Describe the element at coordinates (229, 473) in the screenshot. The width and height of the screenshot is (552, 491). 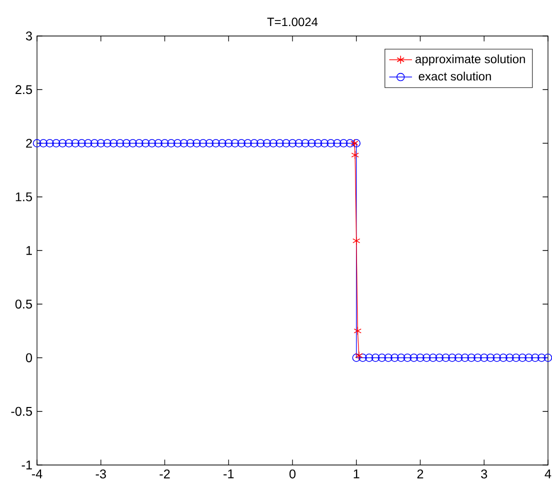
I see `x-tick-label: -1` at that location.